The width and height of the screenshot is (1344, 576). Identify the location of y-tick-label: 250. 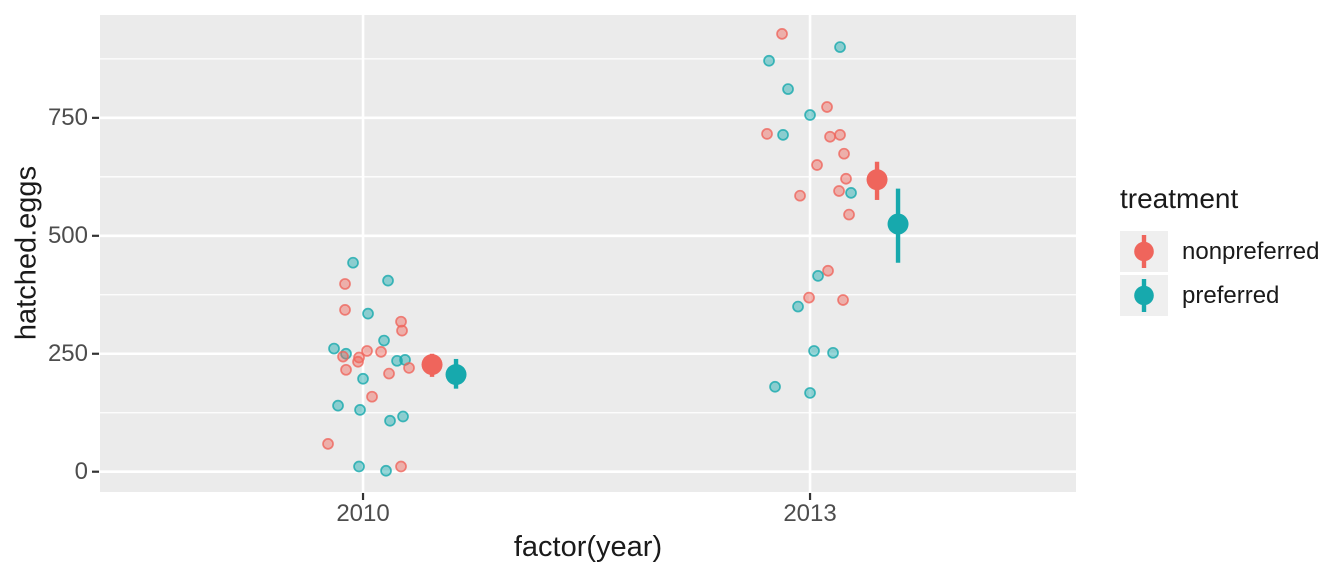
(67, 353).